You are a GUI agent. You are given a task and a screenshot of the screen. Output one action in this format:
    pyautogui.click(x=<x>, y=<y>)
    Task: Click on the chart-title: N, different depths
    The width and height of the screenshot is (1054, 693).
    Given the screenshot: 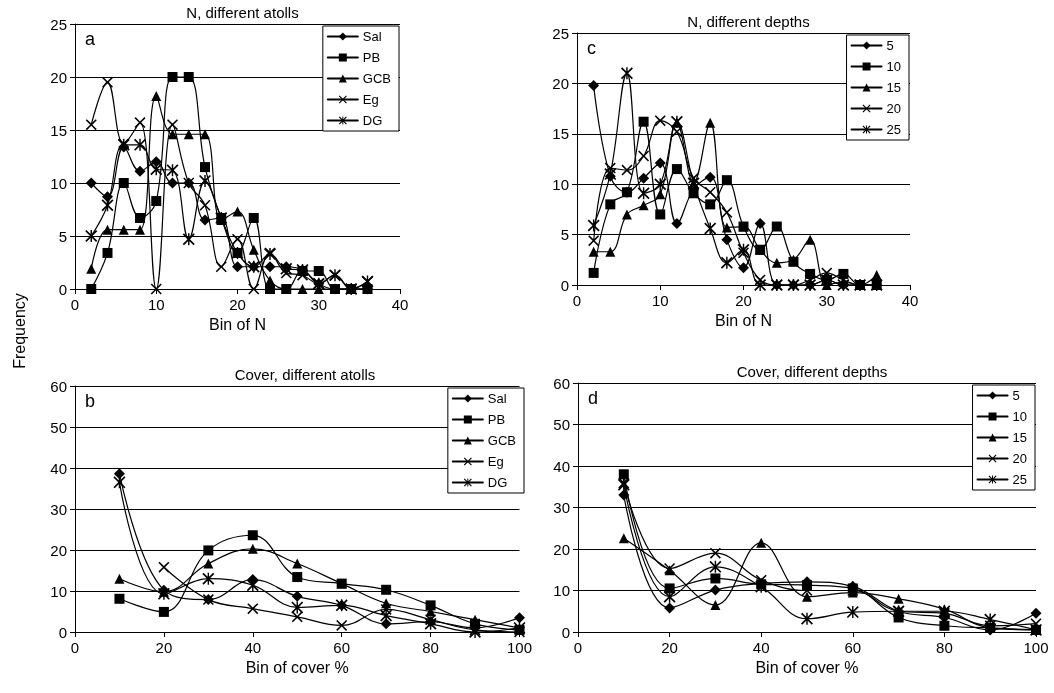 What is the action you would take?
    pyautogui.click(x=748, y=21)
    